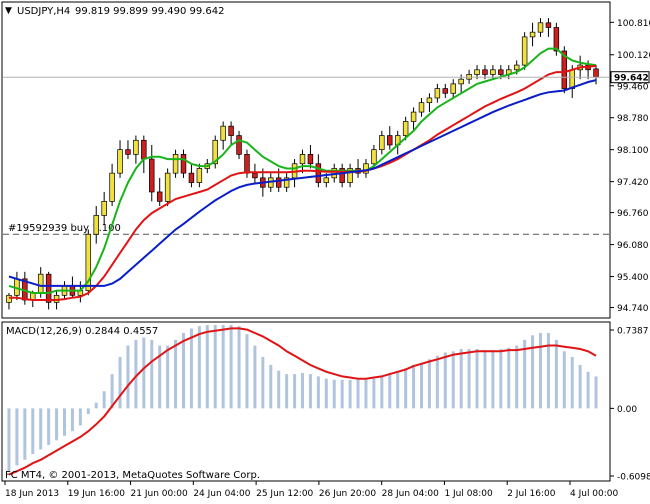  What do you see at coordinates (96, 494) in the screenshot?
I see `time-tick-label: 19 Jun 16:00` at bounding box center [96, 494].